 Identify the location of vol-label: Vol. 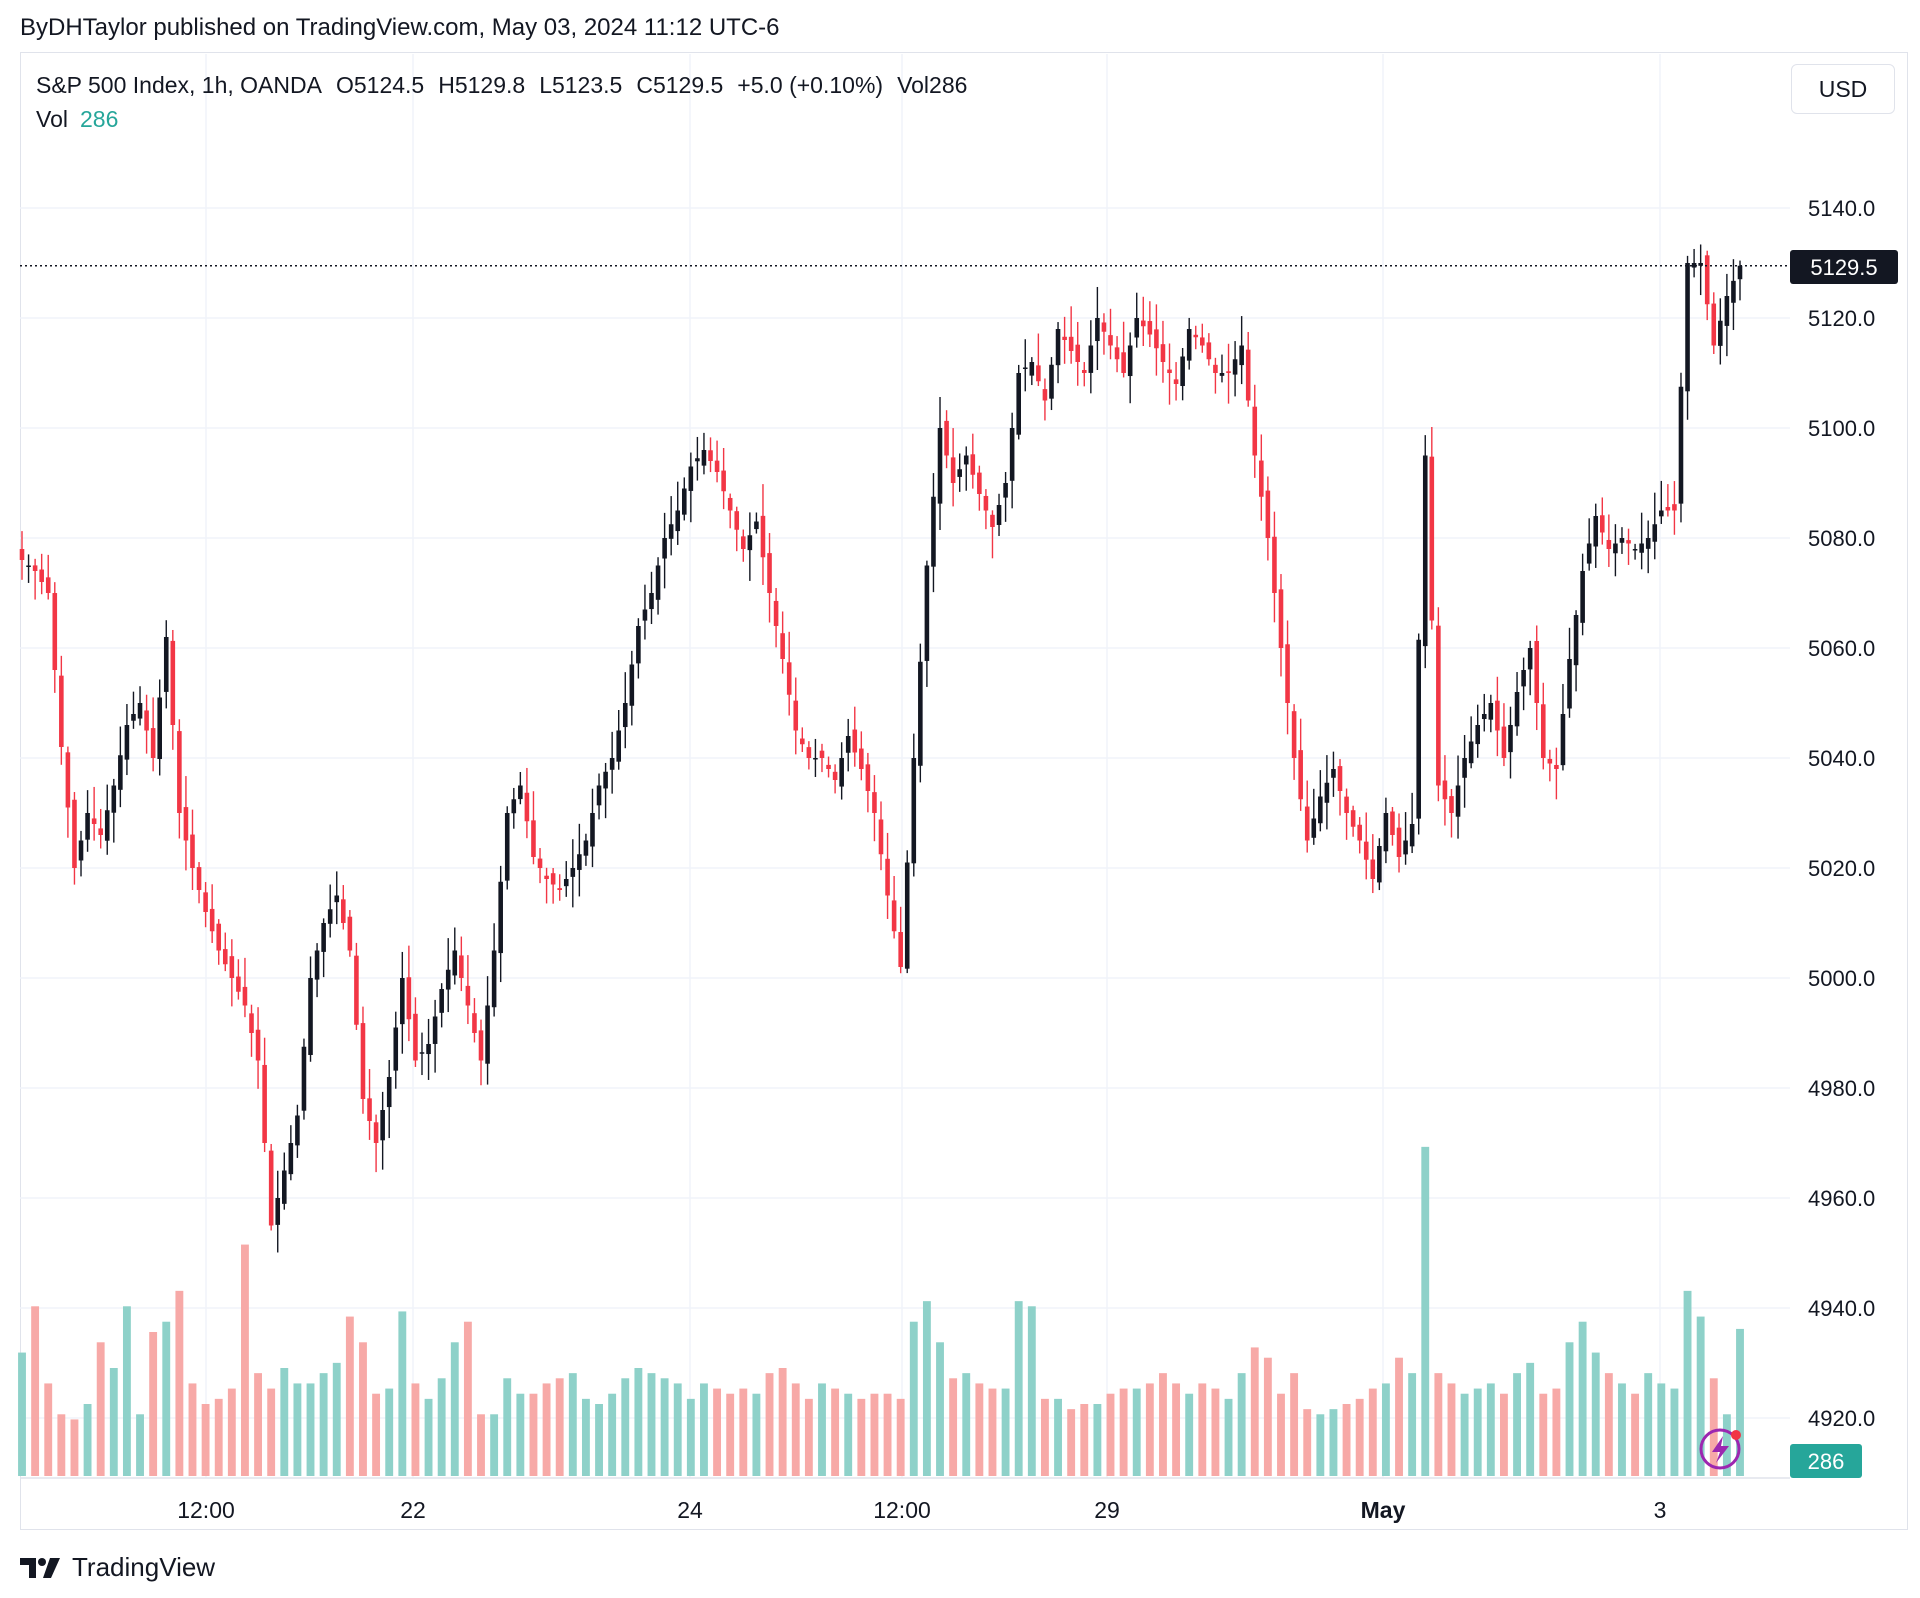
(52, 119).